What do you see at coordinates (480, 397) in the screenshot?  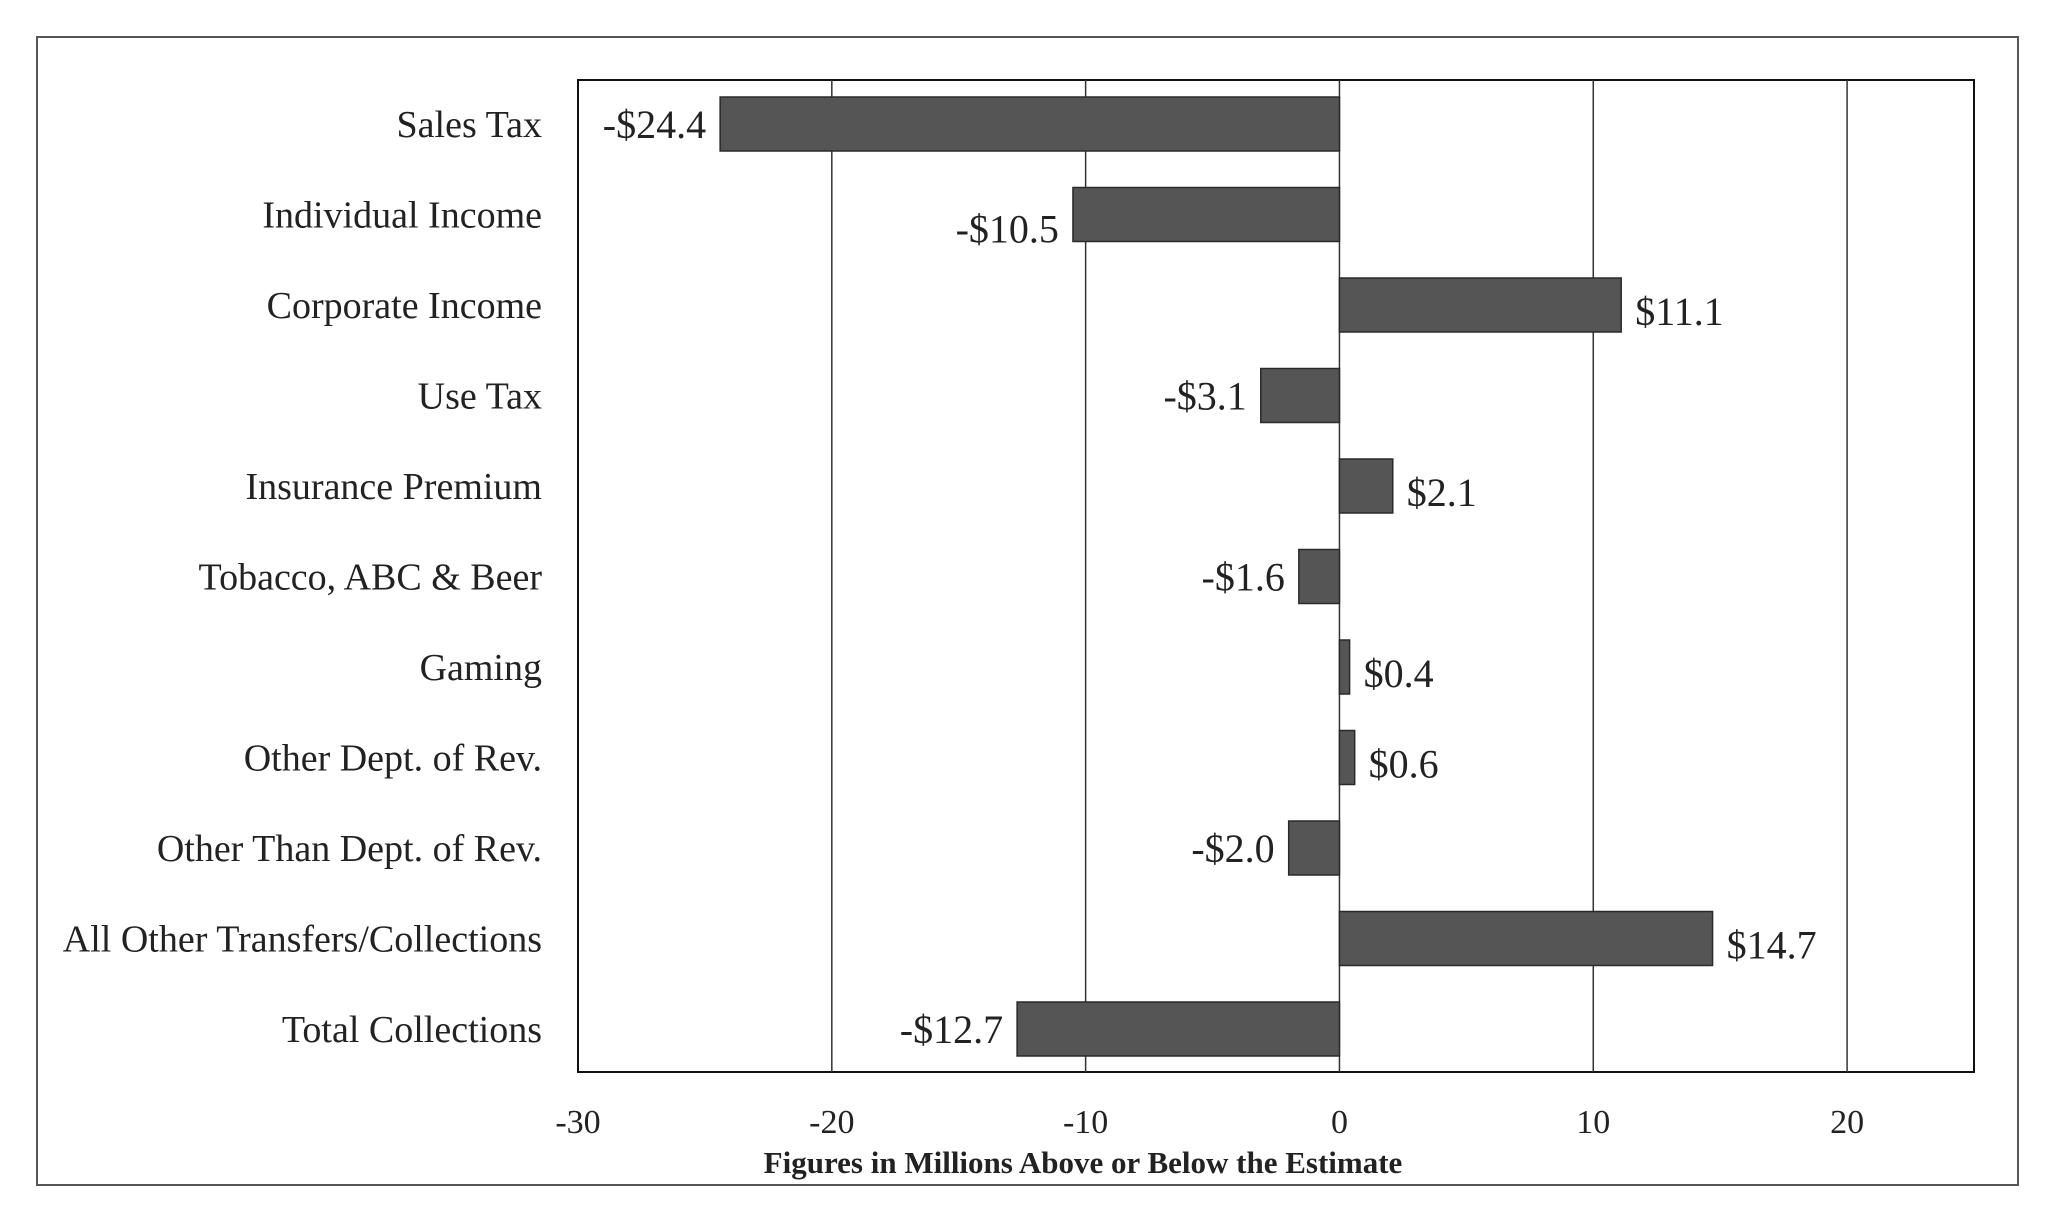 I see `category-label: Use Tax` at bounding box center [480, 397].